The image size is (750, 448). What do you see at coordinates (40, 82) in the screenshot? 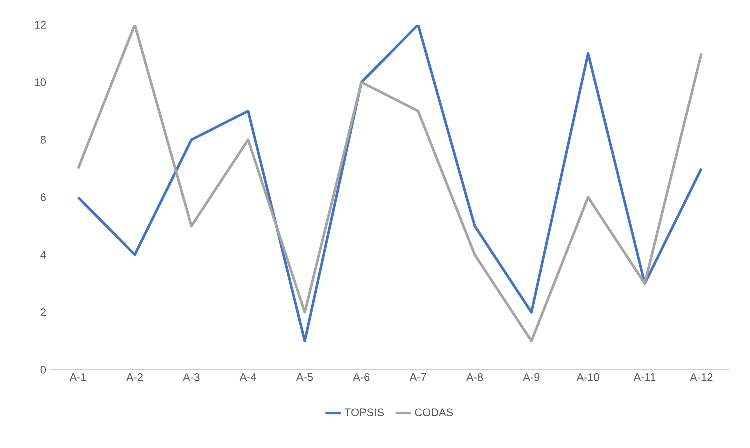
I see `y-tick-label: 10` at bounding box center [40, 82].